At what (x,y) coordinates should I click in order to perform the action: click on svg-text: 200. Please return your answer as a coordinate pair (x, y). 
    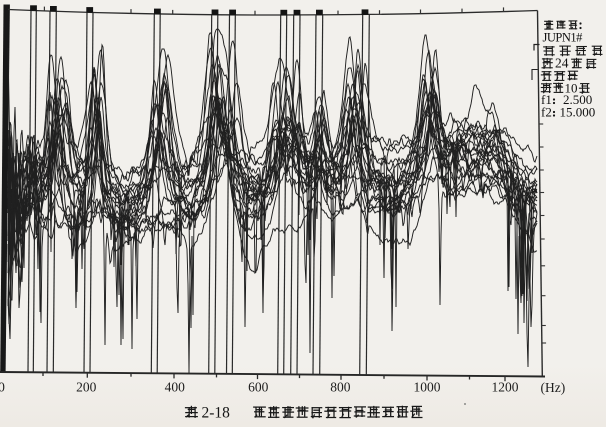
    Looking at the image, I should click on (86, 387).